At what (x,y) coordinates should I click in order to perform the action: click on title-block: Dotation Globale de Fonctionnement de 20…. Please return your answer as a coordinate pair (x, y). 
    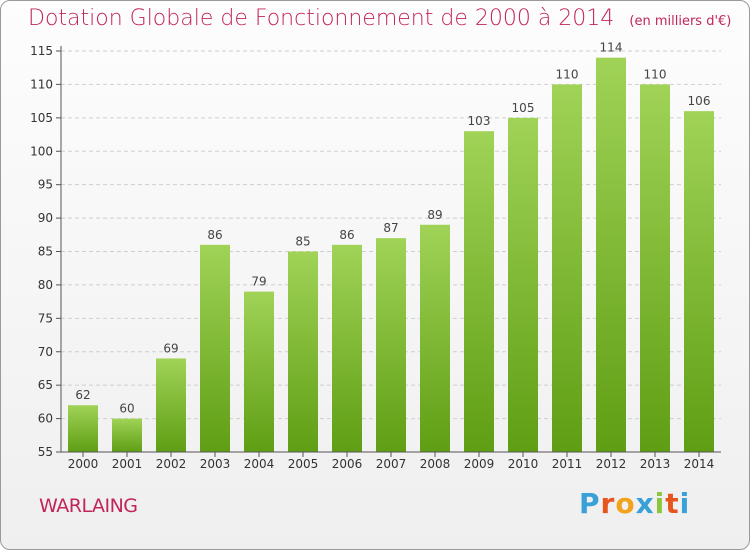
    Looking at the image, I should click on (379, 18).